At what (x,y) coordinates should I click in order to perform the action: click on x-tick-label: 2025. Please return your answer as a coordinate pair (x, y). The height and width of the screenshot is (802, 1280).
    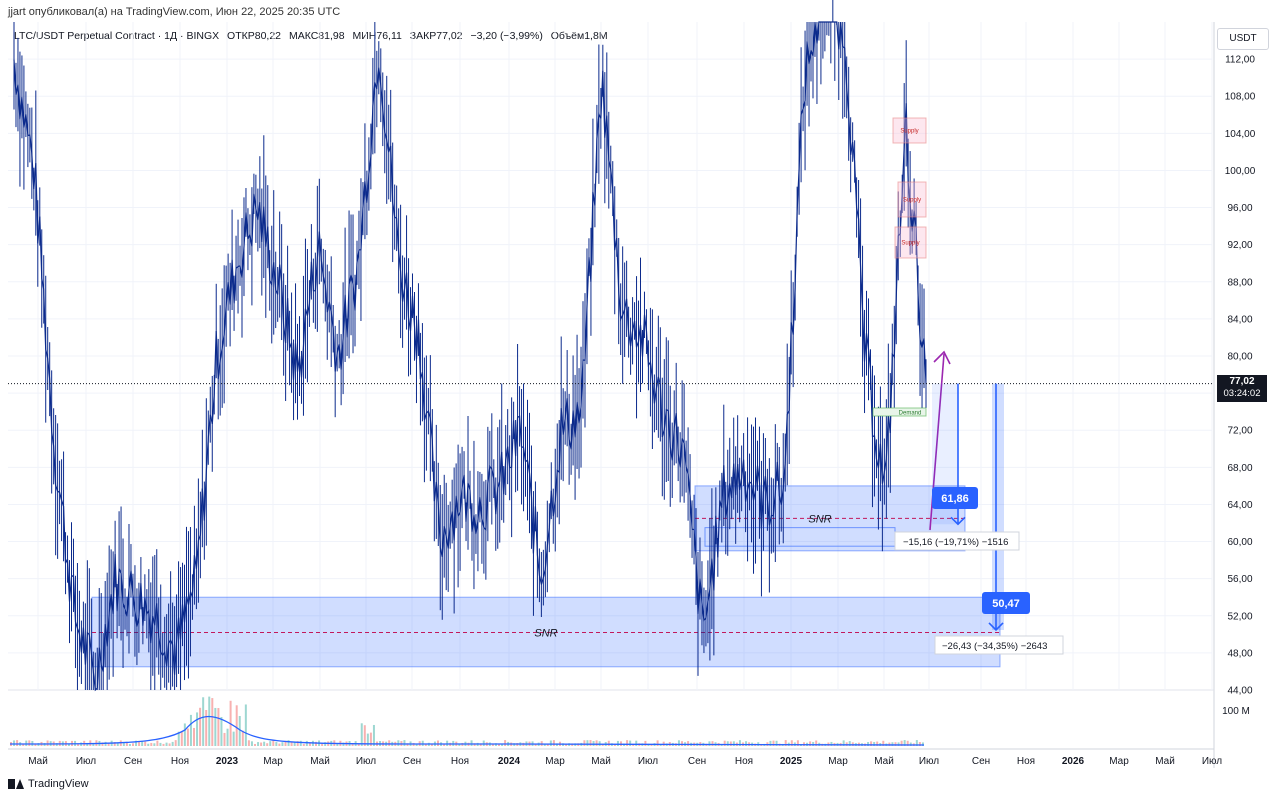
    Looking at the image, I should click on (791, 761).